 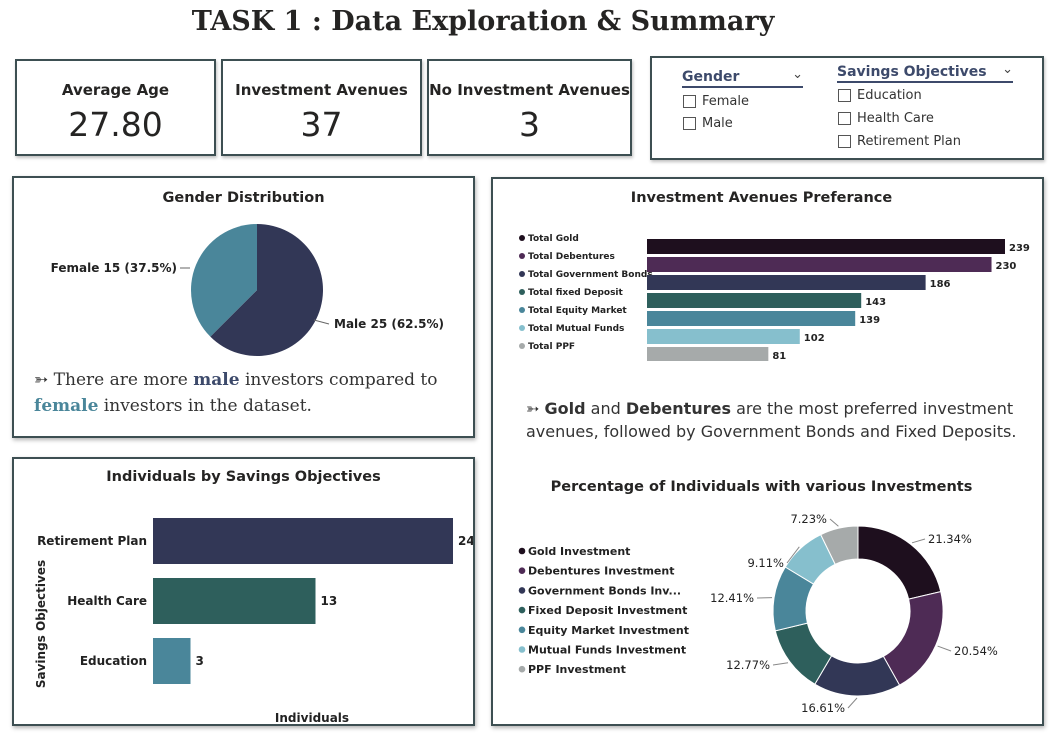 I want to click on legend-label: Total Gold, so click(x=553, y=239).